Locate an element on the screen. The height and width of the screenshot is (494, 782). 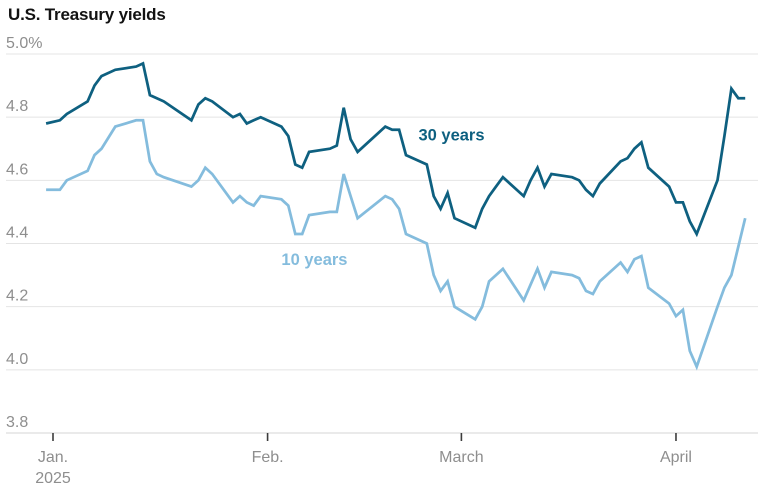
y-axis-label: 4.6 is located at coordinates (17, 169).